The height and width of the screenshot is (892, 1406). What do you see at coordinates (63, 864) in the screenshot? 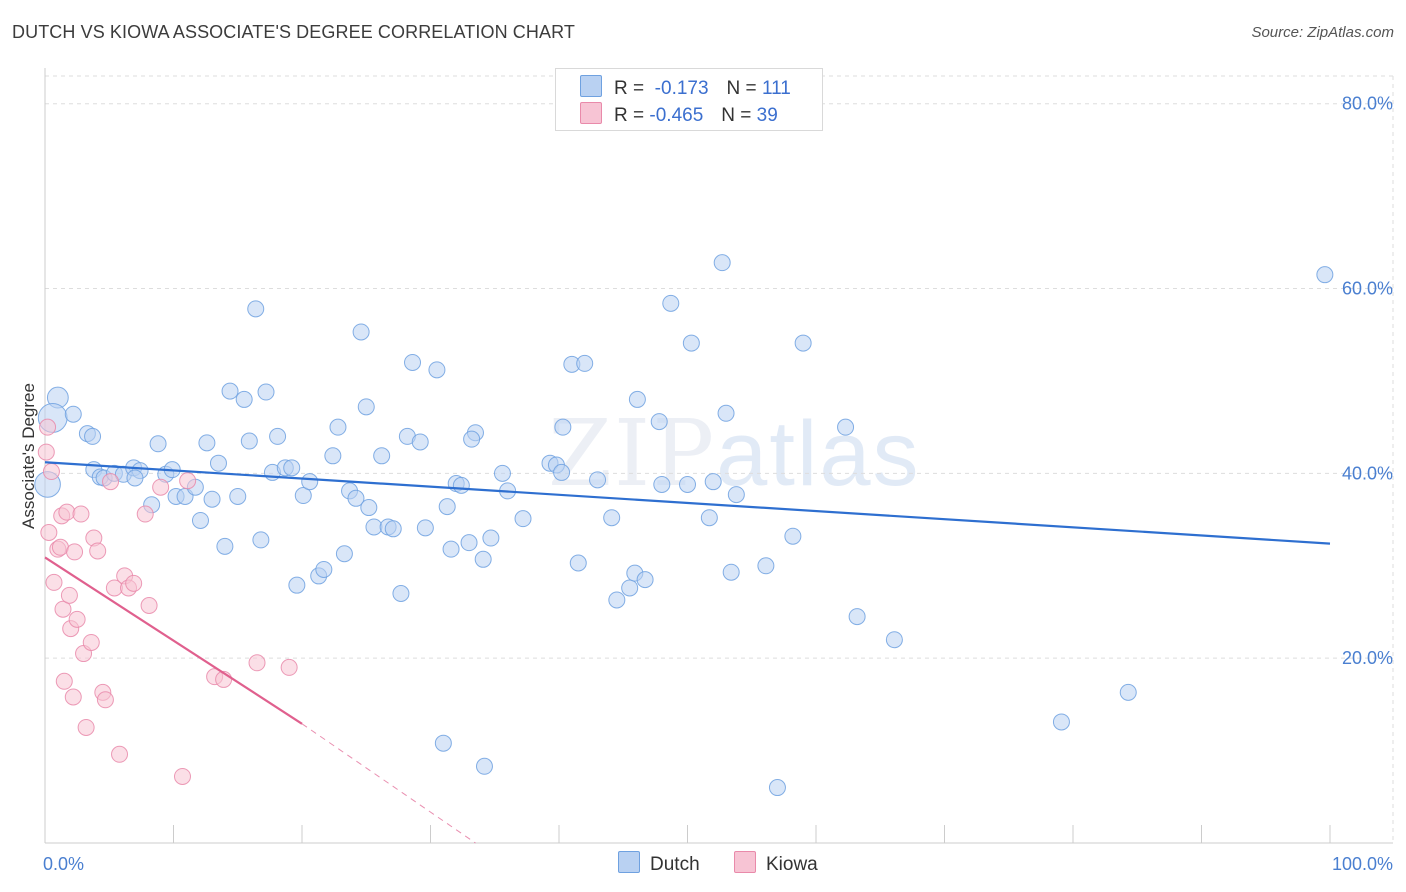
I see `x-tick-label: 0.0%` at bounding box center [63, 864].